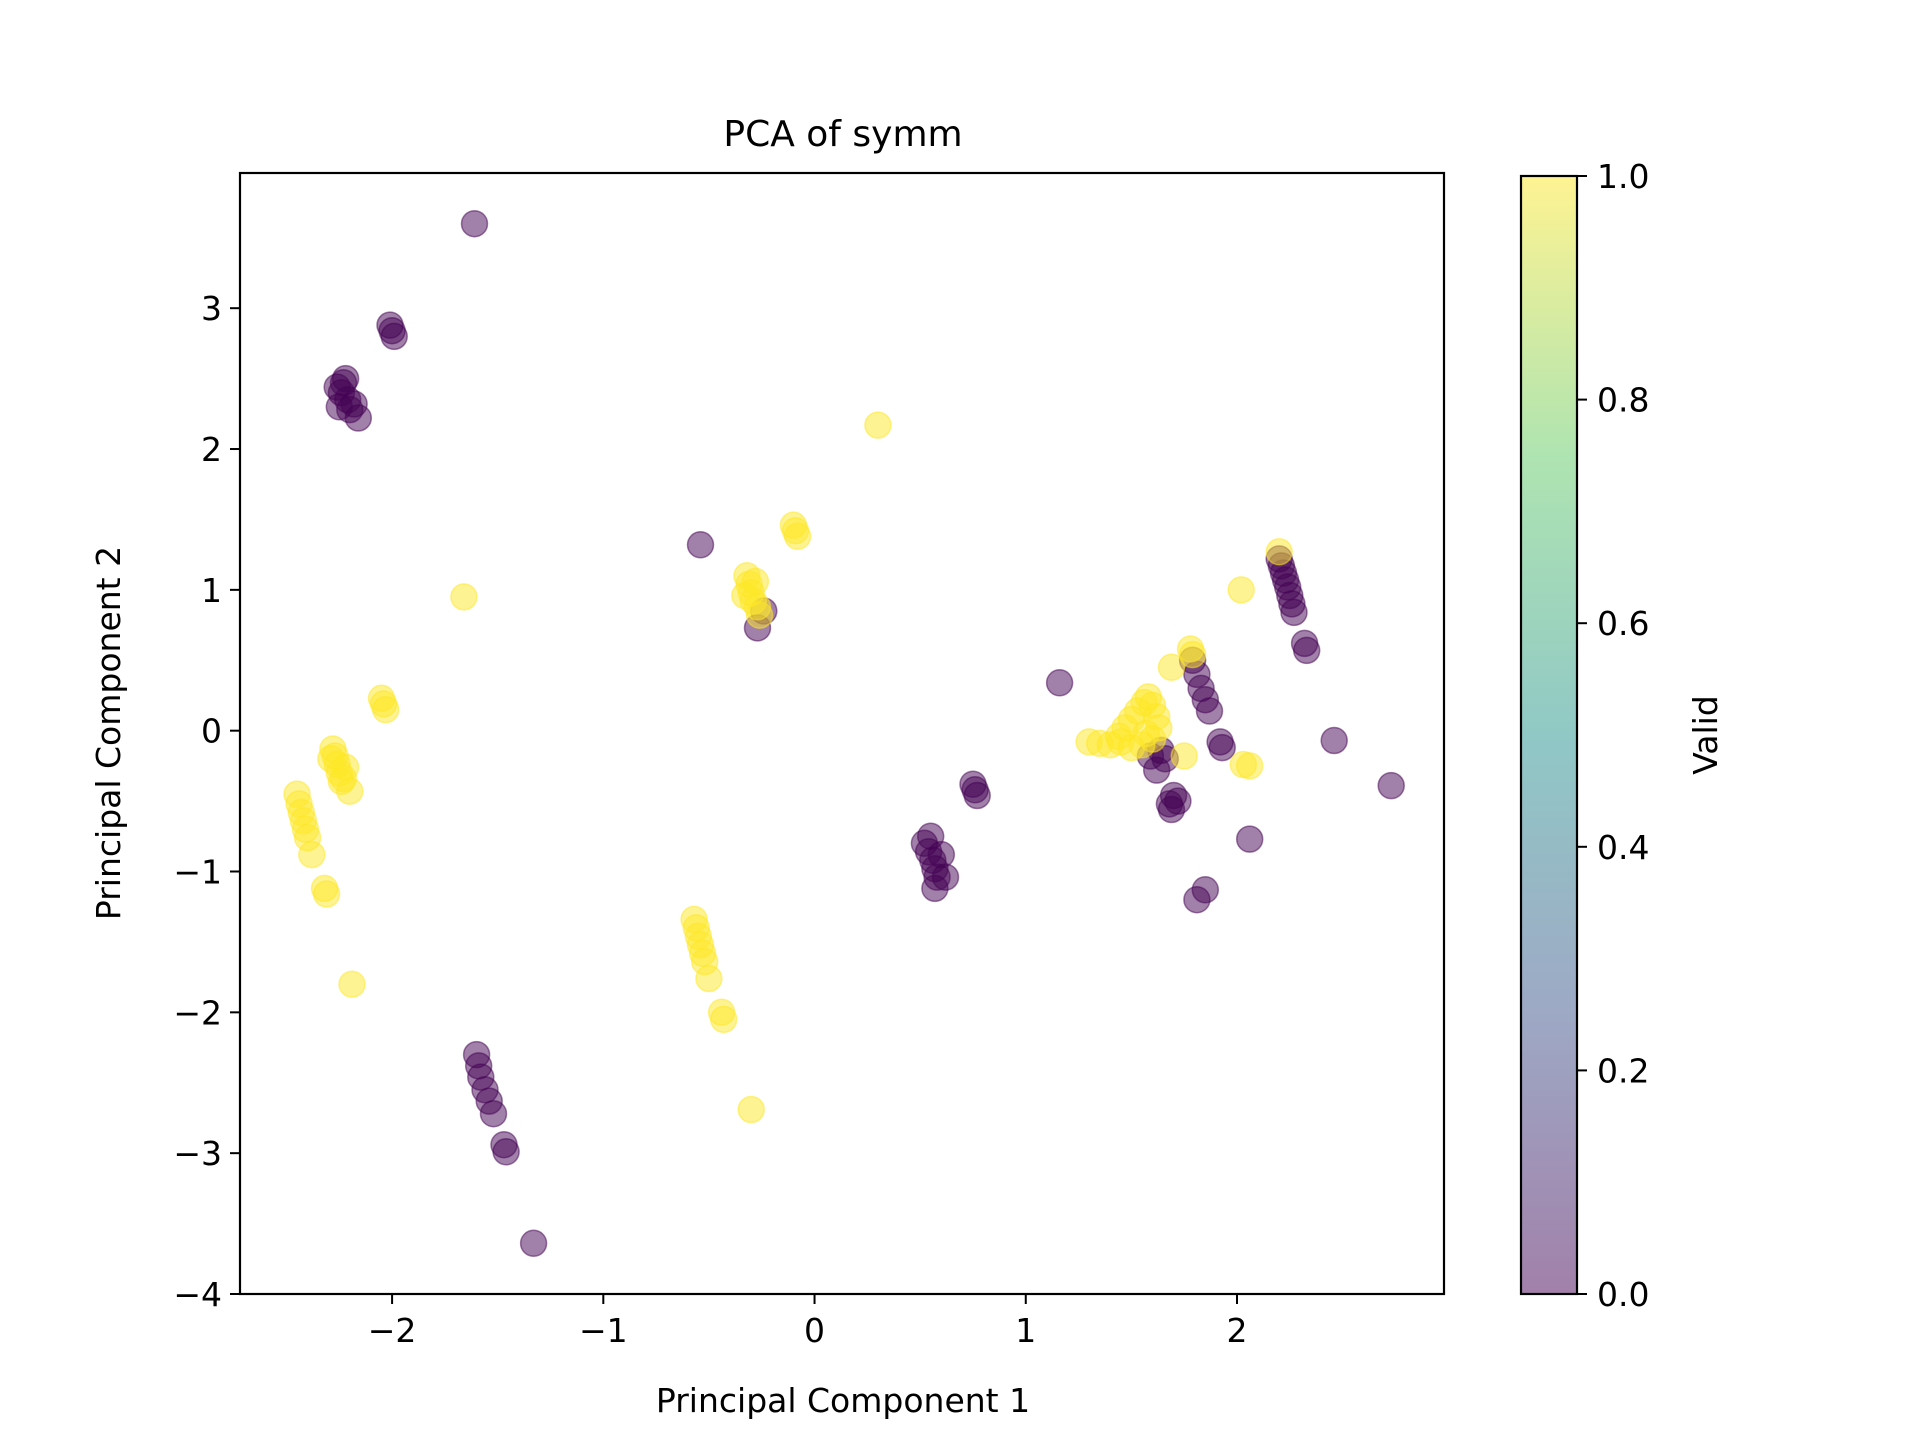 This screenshot has height=1440, width=1920. What do you see at coordinates (1025, 1330) in the screenshot?
I see `x-tick-label: 1` at bounding box center [1025, 1330].